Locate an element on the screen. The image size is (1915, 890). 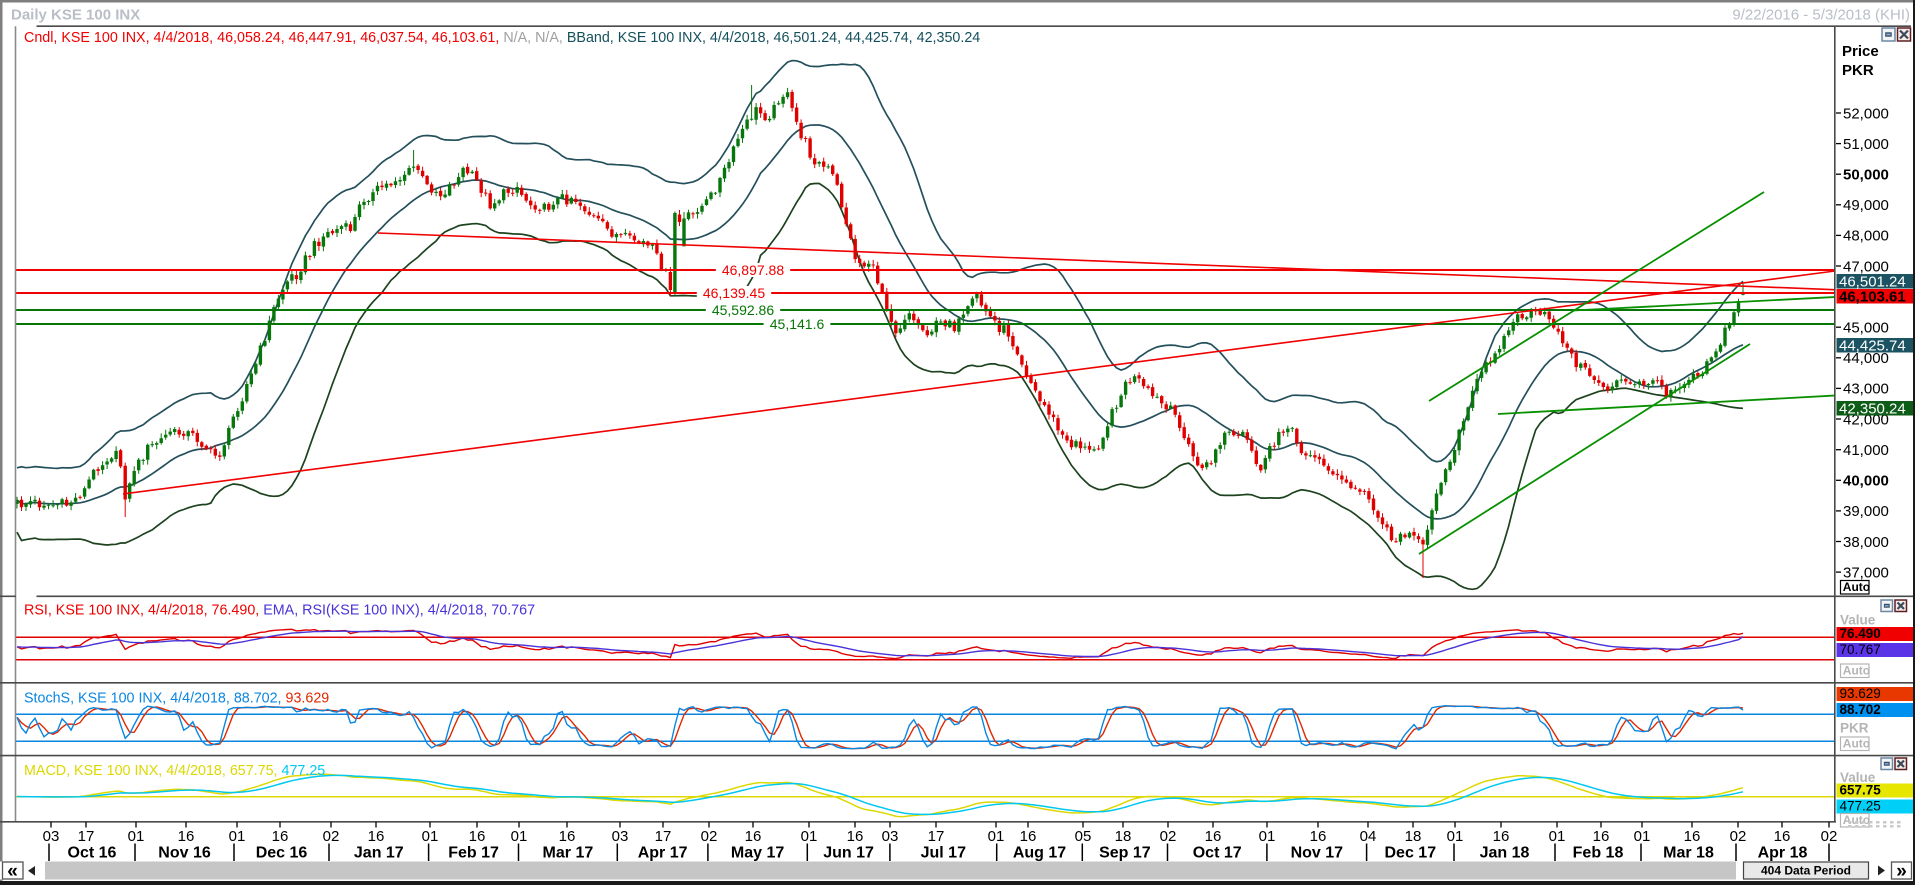
svg-text: Oct 16 is located at coordinates (92, 853).